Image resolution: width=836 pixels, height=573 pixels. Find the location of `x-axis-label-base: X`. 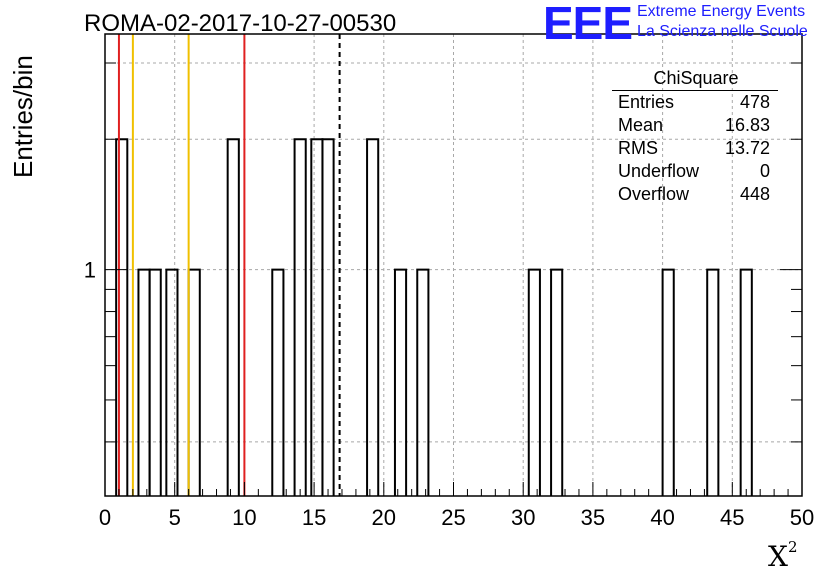

x-axis-label-base: X is located at coordinates (778, 556).